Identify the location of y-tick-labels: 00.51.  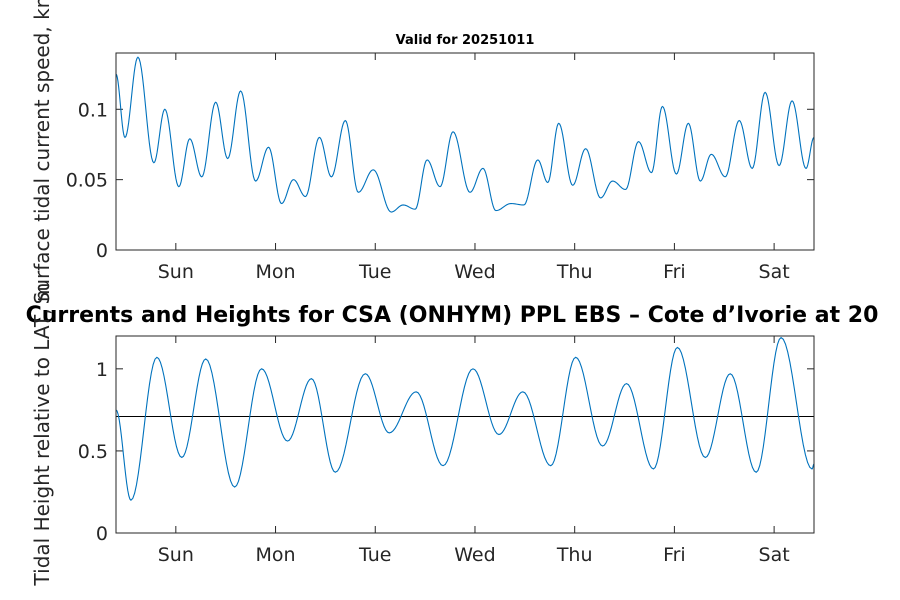
(93, 452).